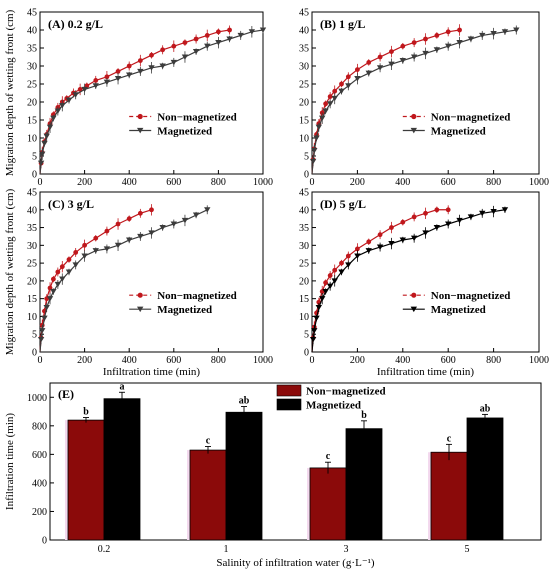 This screenshot has width=550, height=574. Describe the element at coordinates (226, 549) in the screenshot. I see `x-tick-label: 1` at that location.